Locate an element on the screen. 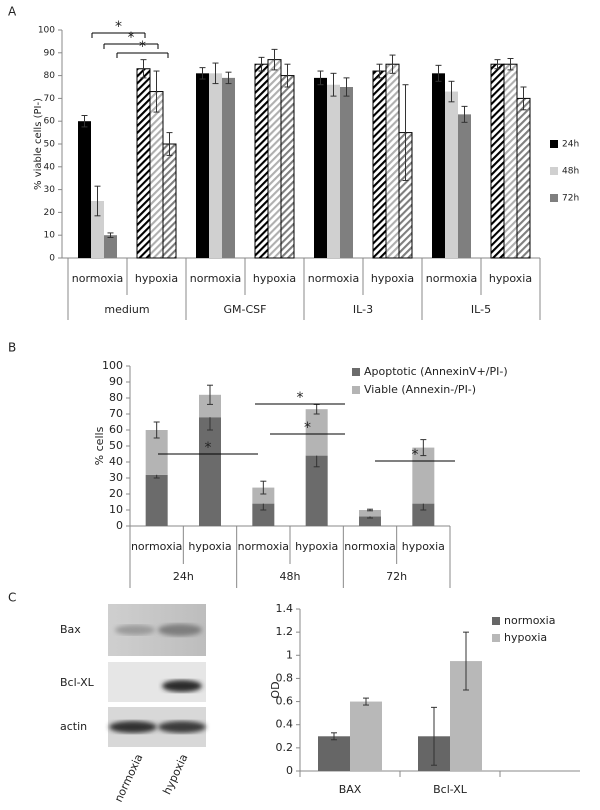 The image size is (600, 810). x-tick-label: Bcl-XL is located at coordinates (450, 789).